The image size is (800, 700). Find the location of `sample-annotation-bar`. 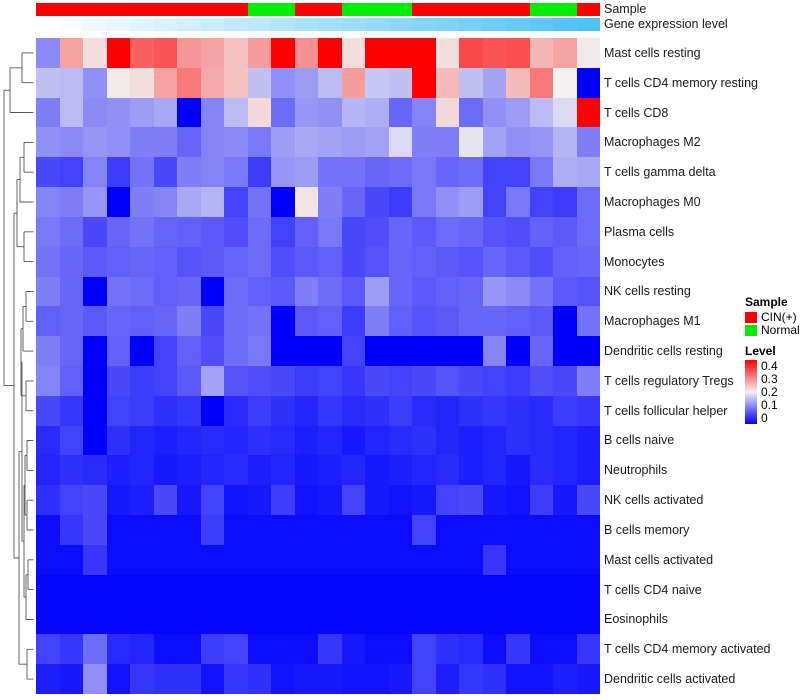

sample-annotation-bar is located at coordinates (318, 9).